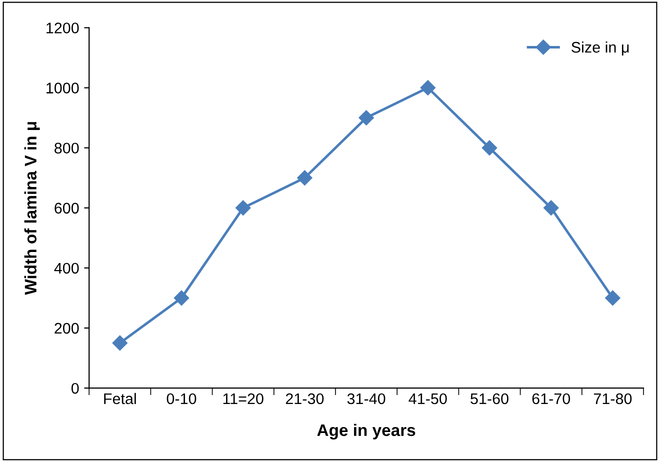 The height and width of the screenshot is (462, 660). What do you see at coordinates (489, 398) in the screenshot?
I see `x-tick-label: 51-60` at bounding box center [489, 398].